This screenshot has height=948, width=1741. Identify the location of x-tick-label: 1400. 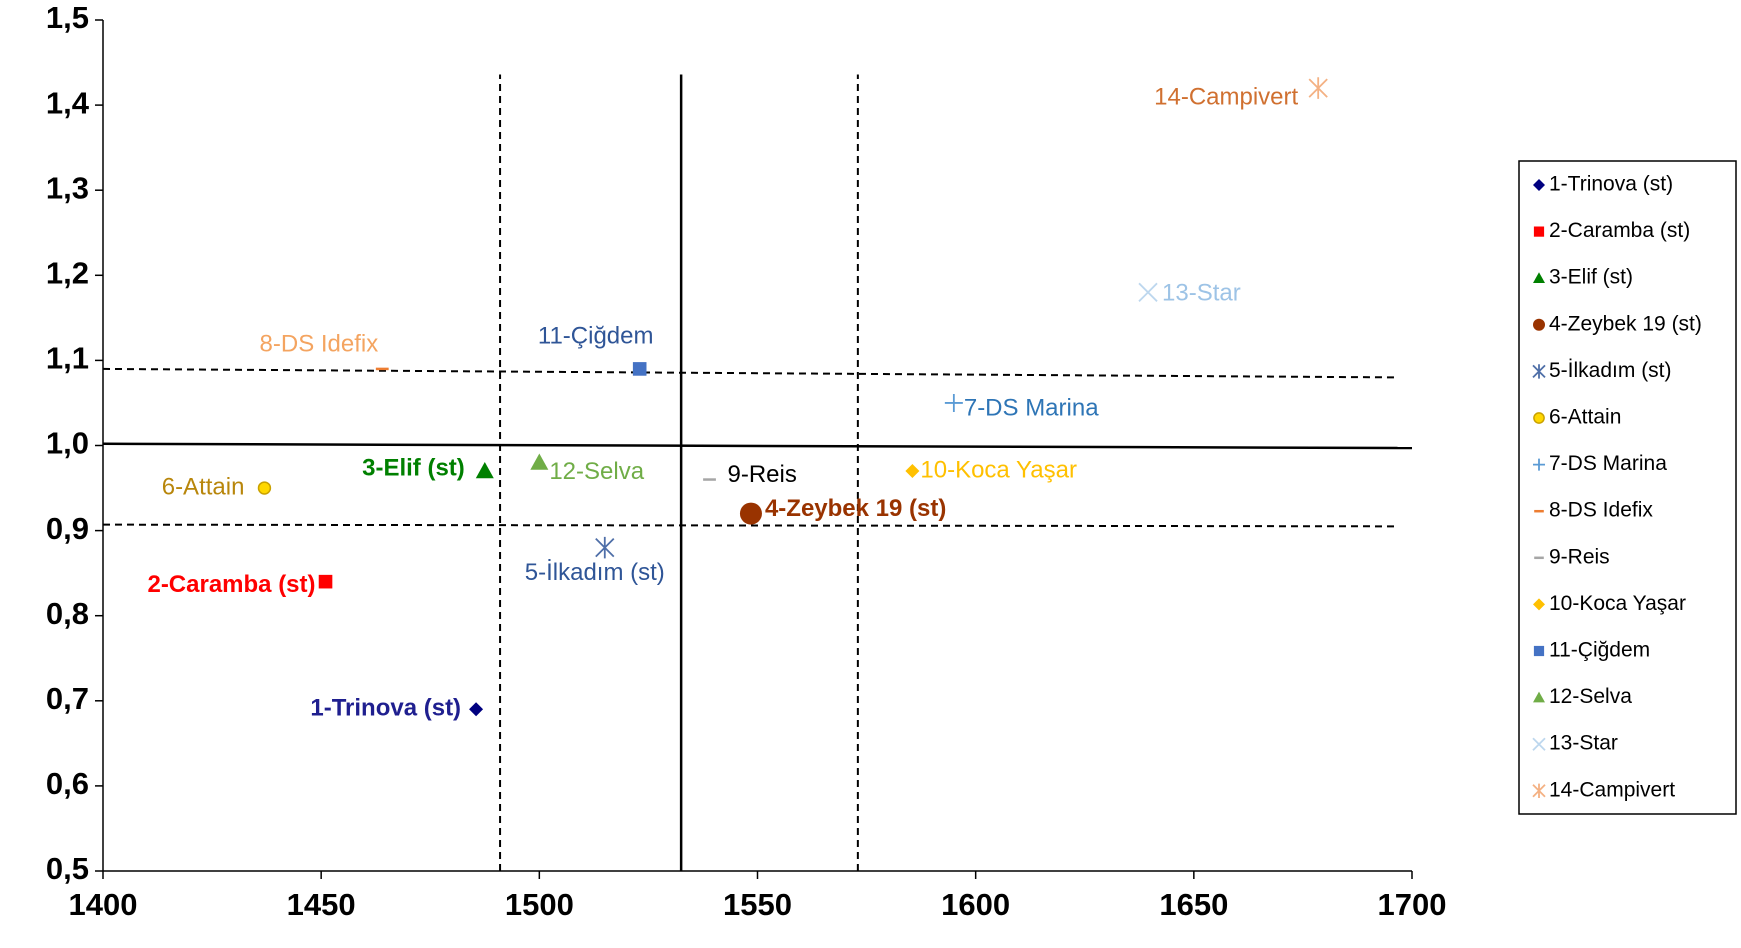
(103, 904).